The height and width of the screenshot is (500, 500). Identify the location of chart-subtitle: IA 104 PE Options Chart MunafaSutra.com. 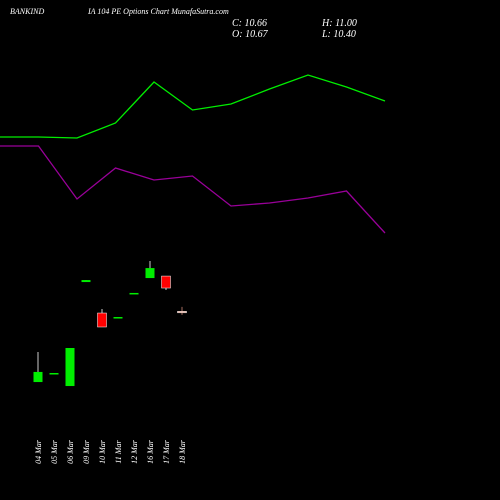
(158, 11).